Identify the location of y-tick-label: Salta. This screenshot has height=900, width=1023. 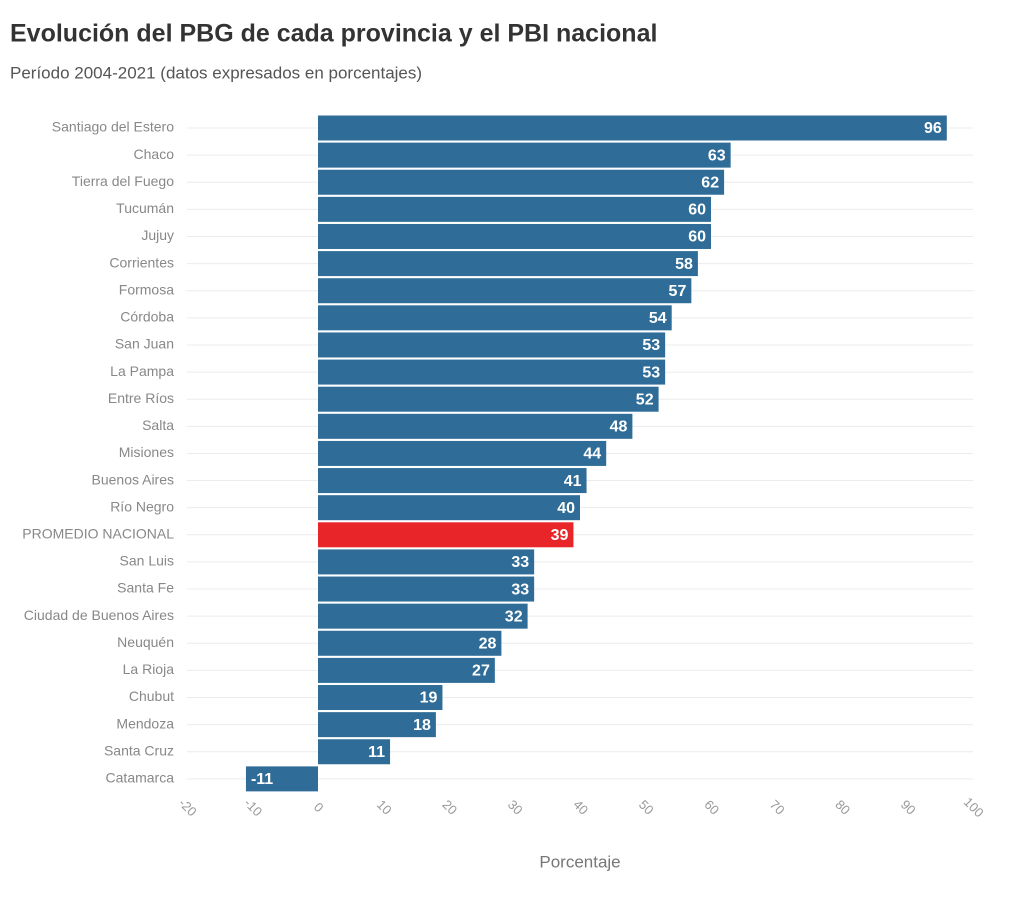
(158, 425).